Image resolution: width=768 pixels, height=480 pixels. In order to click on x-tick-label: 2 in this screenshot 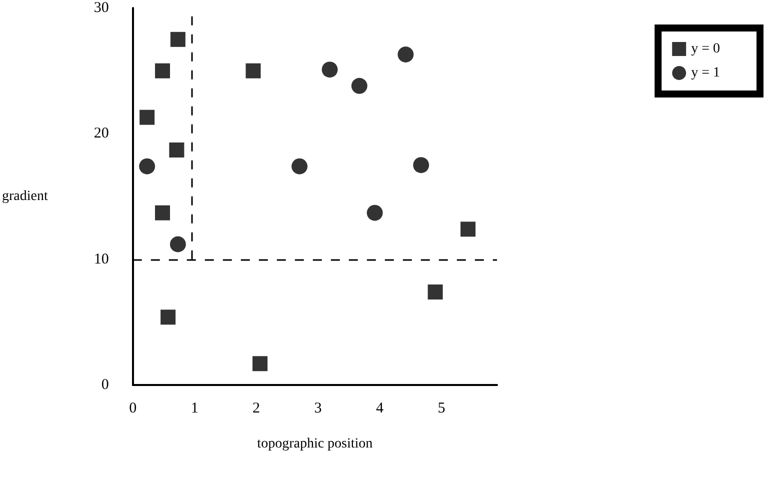, I will do `click(256, 408)`.